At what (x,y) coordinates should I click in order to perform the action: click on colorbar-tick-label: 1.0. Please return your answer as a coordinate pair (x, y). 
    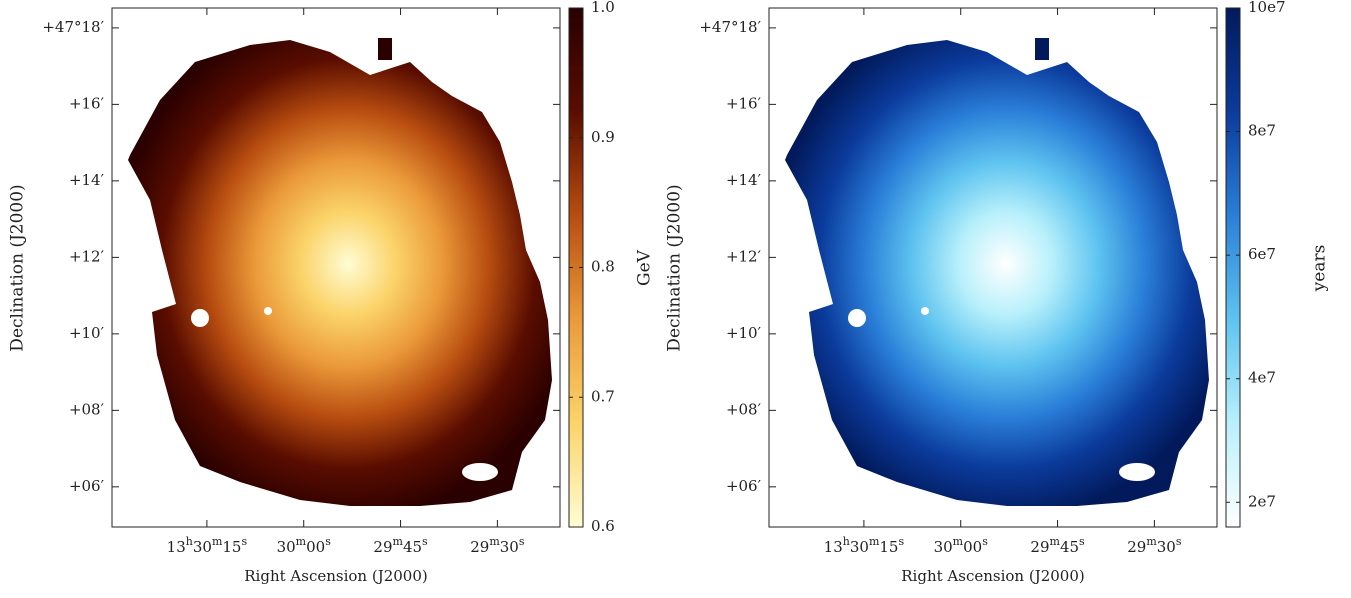
    Looking at the image, I should click on (603, 8).